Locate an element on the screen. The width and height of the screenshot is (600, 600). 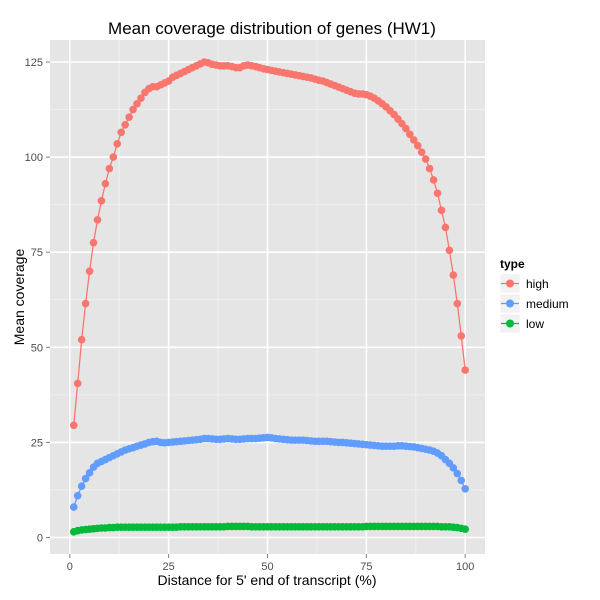
legend-point-low is located at coordinates (510, 323).